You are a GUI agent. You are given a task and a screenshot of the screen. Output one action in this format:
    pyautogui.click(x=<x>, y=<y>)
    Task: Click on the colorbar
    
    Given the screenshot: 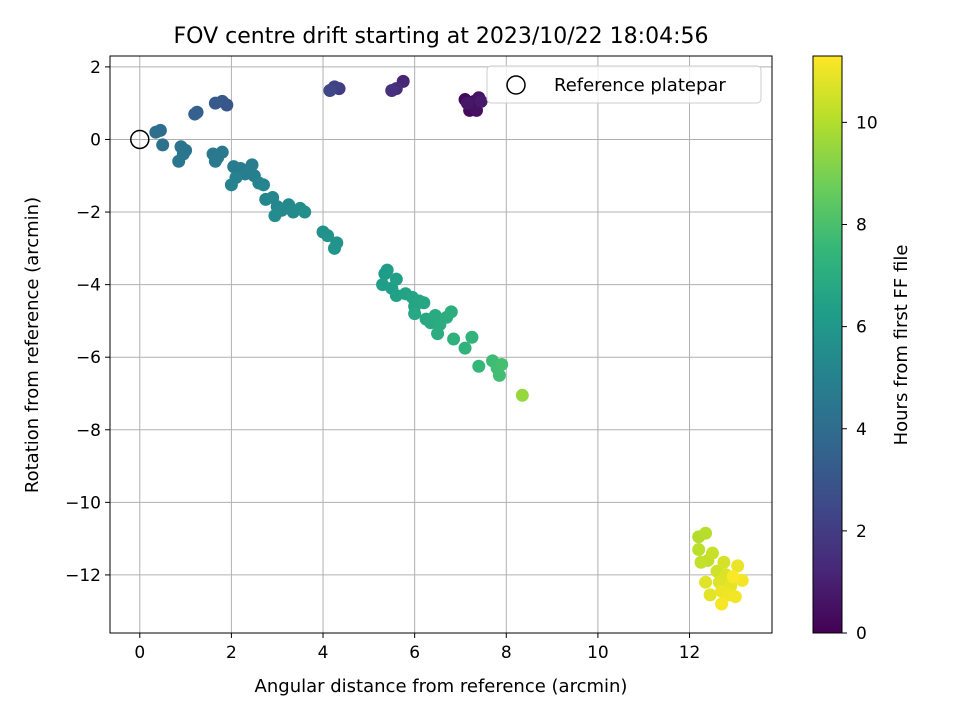 What is the action you would take?
    pyautogui.click(x=827, y=344)
    